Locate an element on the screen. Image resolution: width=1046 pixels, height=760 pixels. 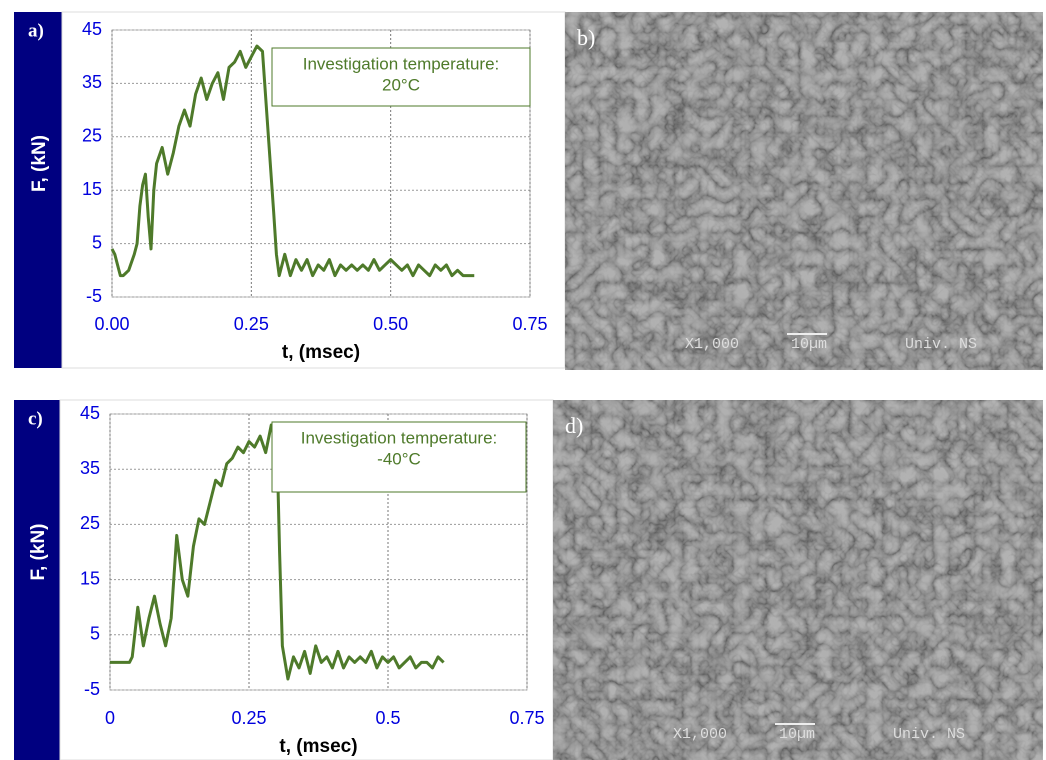
annotation-text: -40°C is located at coordinates (399, 458).